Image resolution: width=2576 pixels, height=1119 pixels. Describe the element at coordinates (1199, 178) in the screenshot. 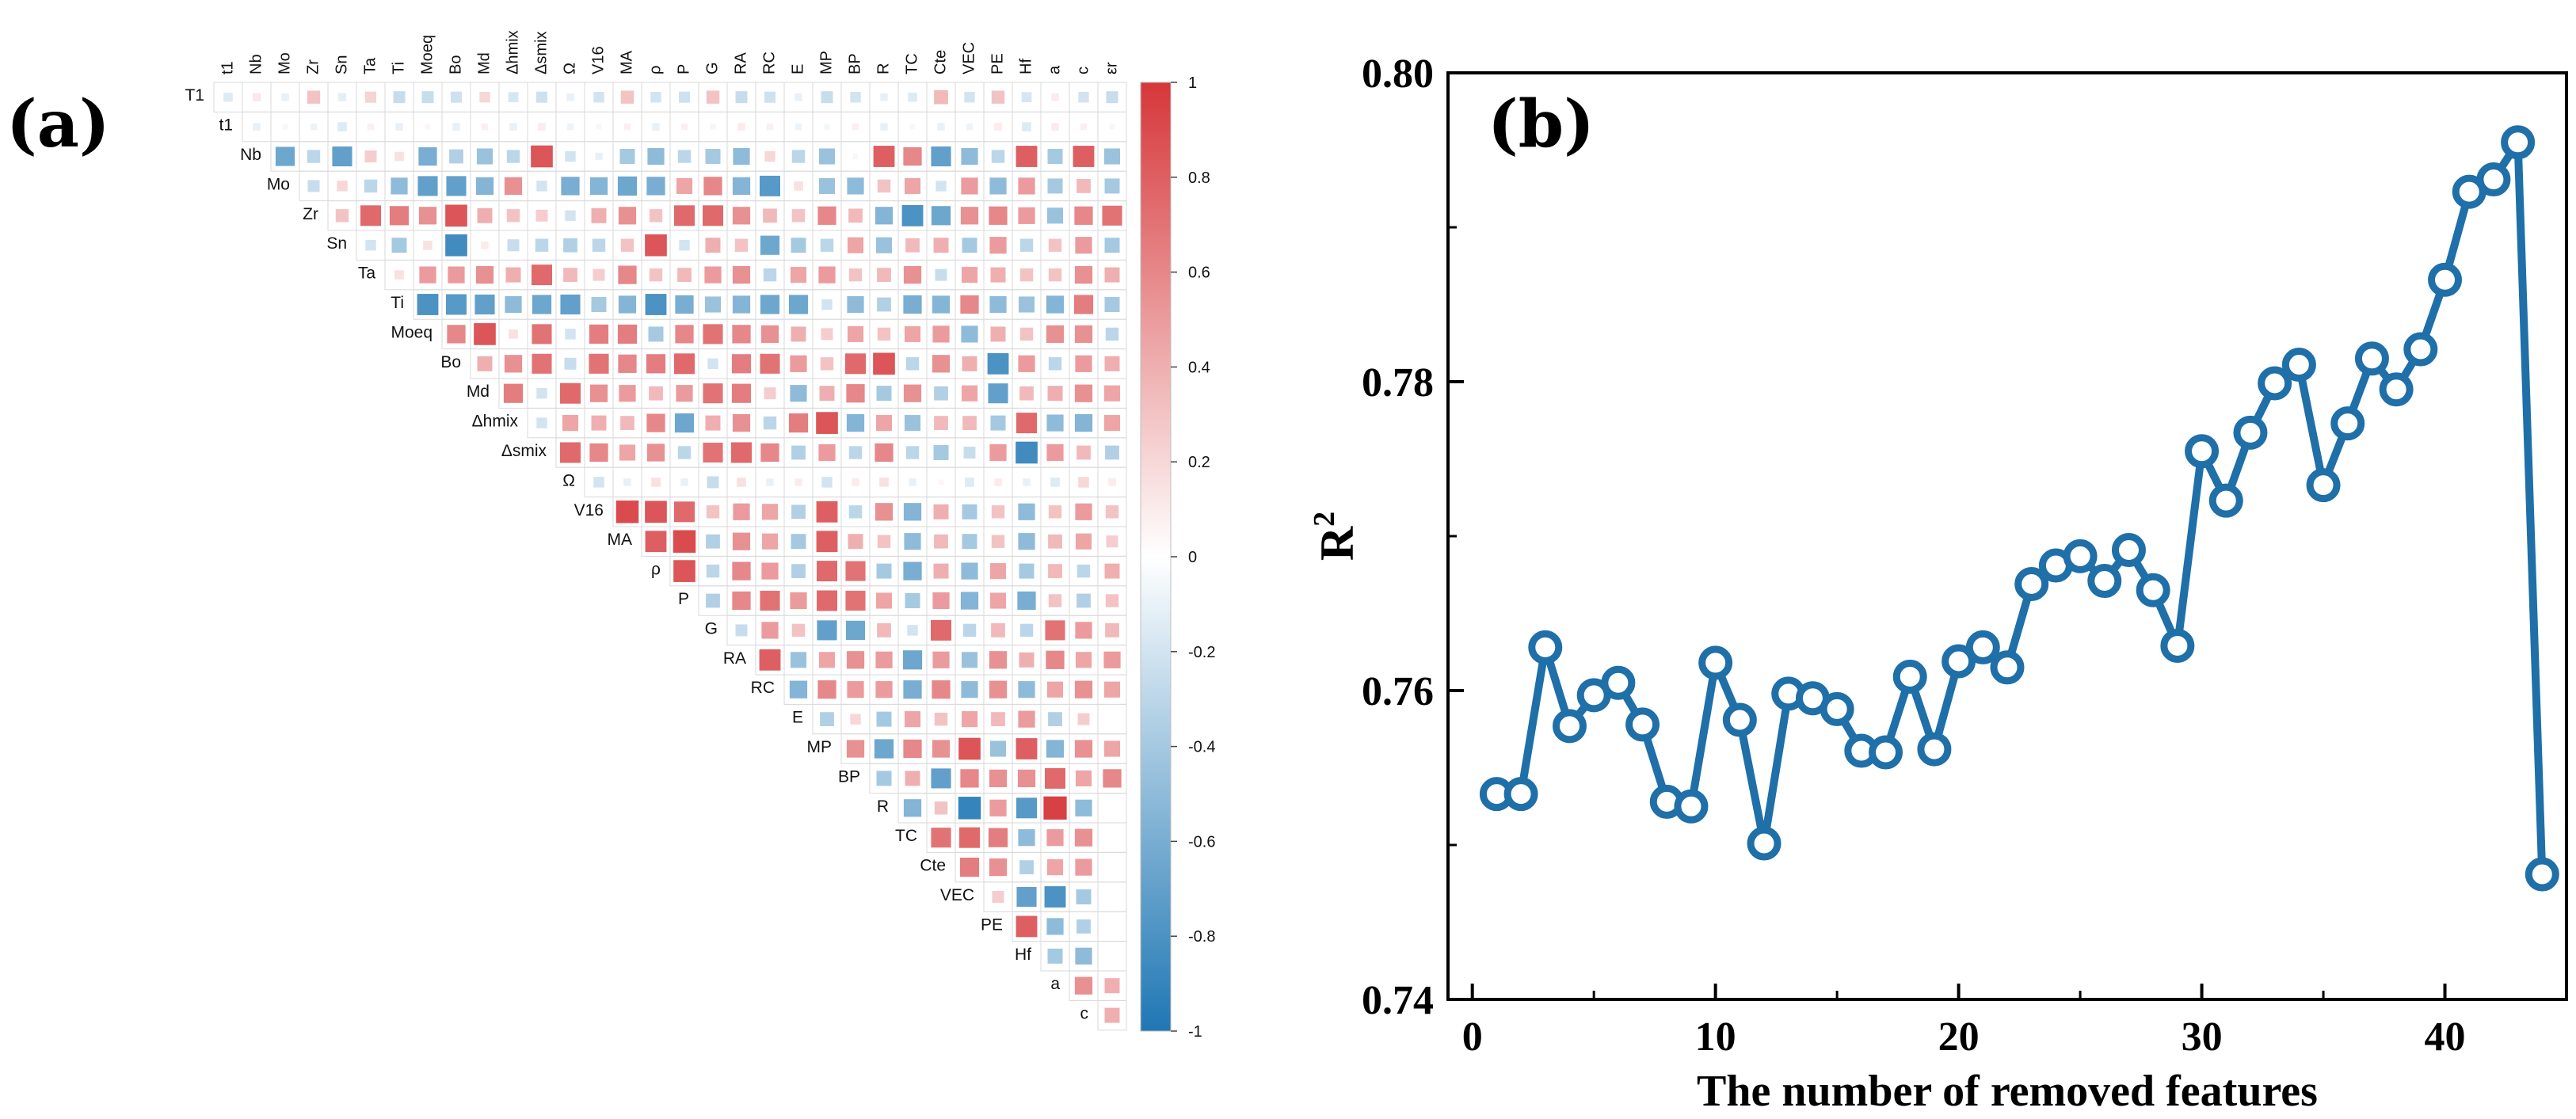

I see `colorbar-tick-label: 0.8` at that location.